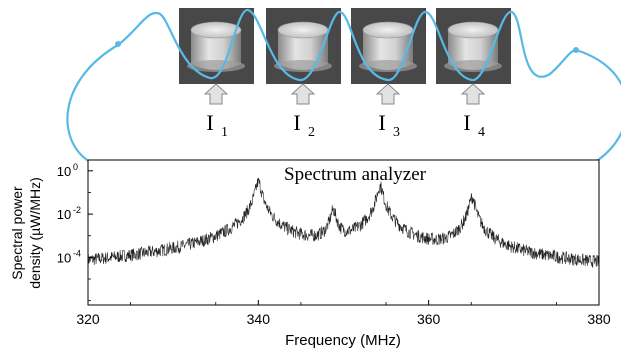 This screenshot has width=621, height=353. What do you see at coordinates (17, 233) in the screenshot?
I see `y-axis-label-line-1: Spectral power` at bounding box center [17, 233].